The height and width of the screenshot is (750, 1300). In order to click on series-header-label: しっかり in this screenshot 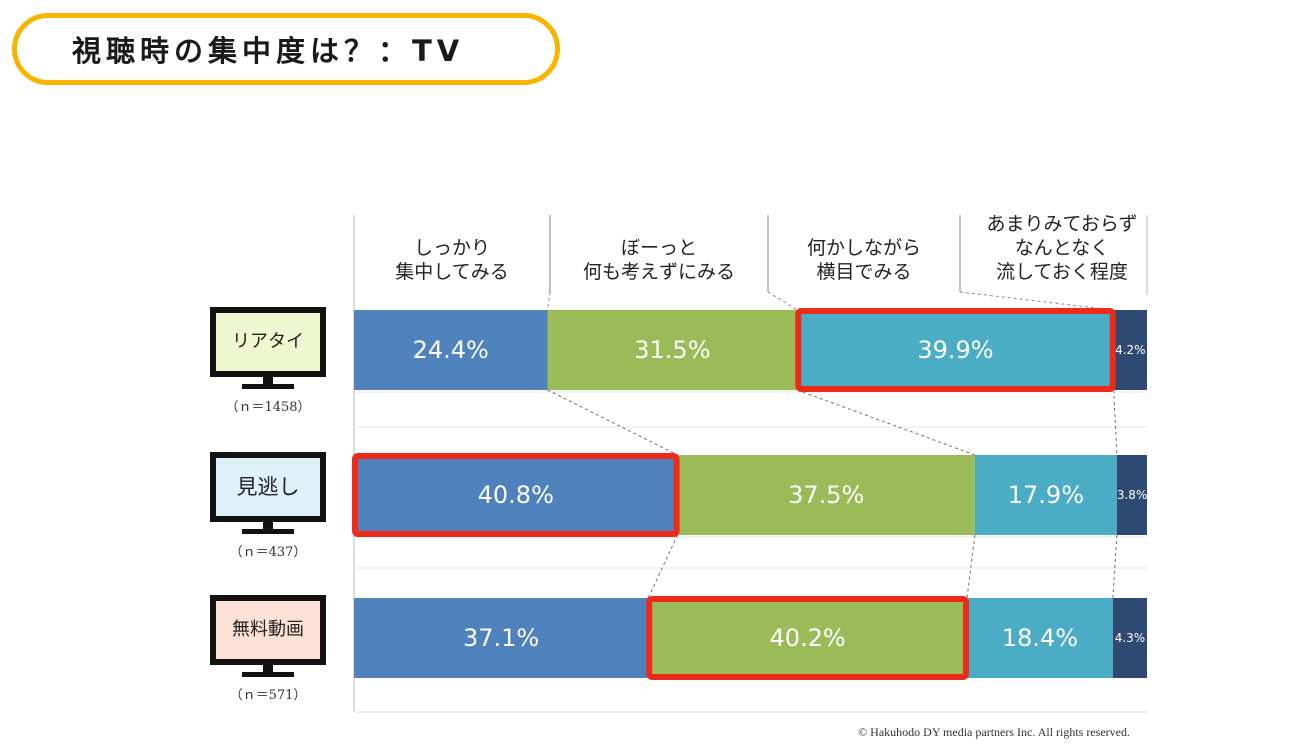, I will do `click(451, 248)`.